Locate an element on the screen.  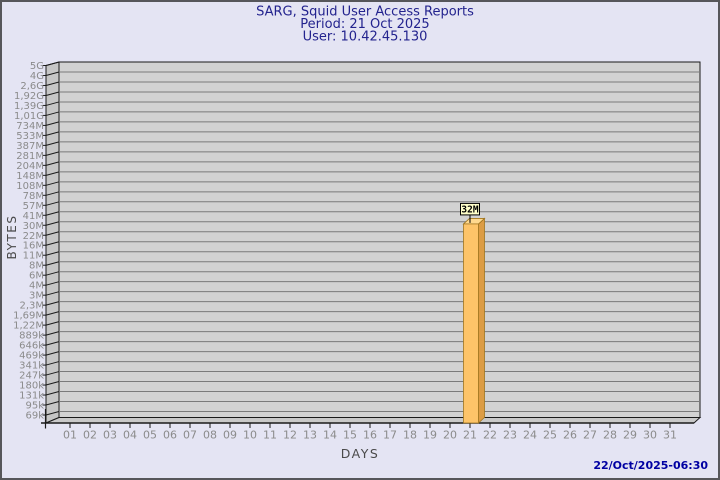
y-tick-label: 247k is located at coordinates (31, 376).